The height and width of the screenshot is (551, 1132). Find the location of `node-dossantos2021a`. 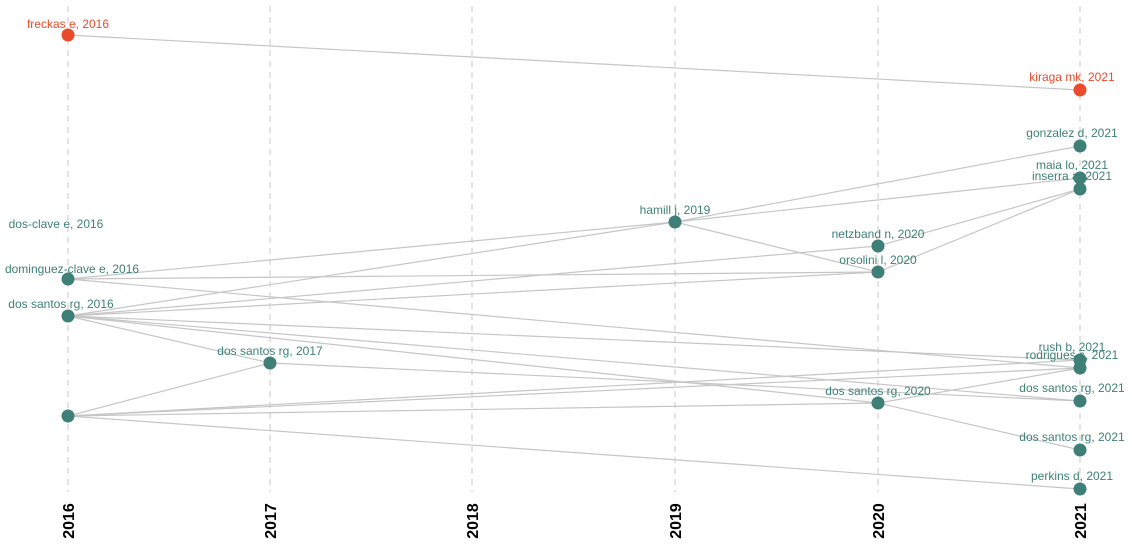

node-dossantos2021a is located at coordinates (1080, 401).